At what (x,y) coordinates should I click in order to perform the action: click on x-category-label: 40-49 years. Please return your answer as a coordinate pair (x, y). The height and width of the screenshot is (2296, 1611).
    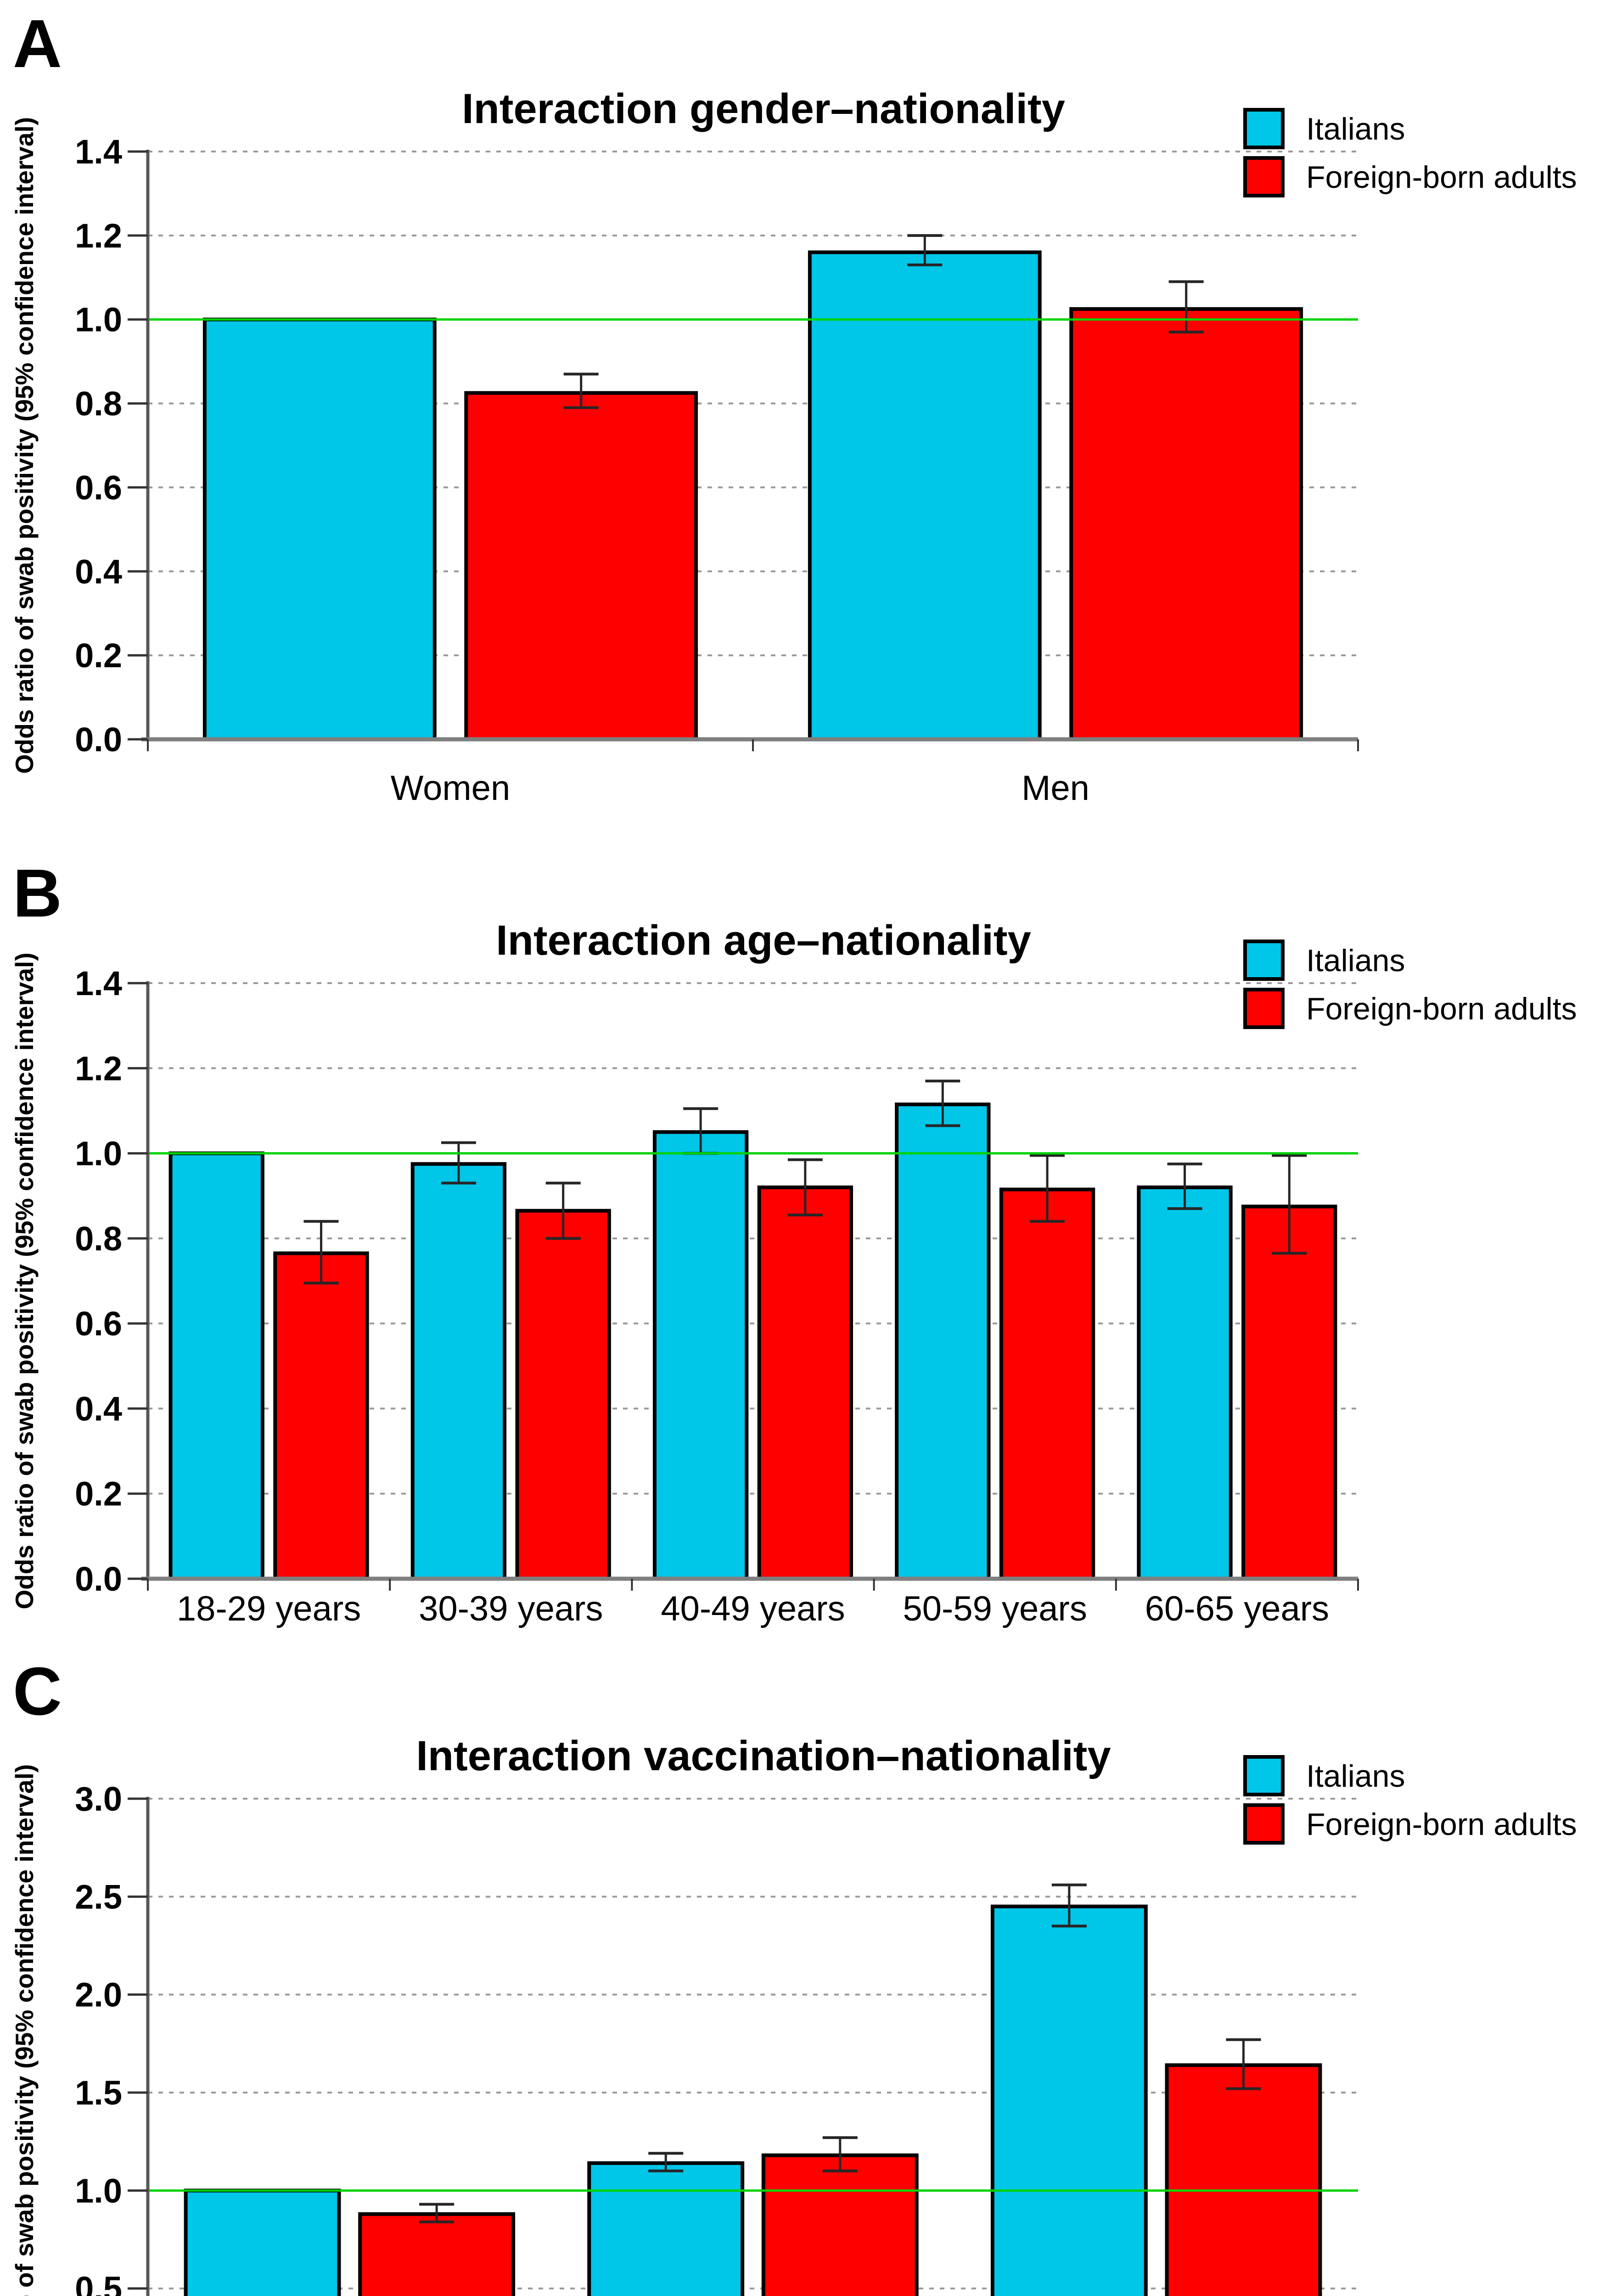
    Looking at the image, I should click on (753, 1608).